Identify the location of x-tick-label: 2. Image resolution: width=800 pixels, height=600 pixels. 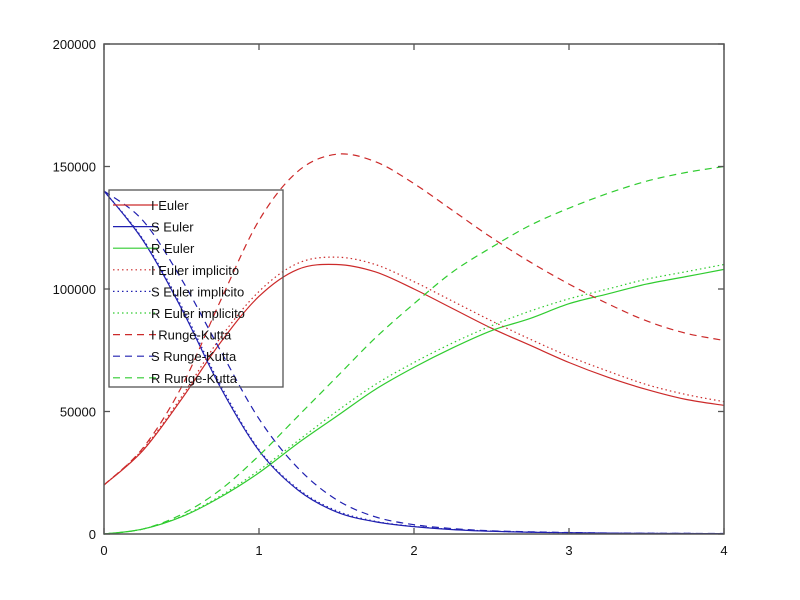
(413, 550).